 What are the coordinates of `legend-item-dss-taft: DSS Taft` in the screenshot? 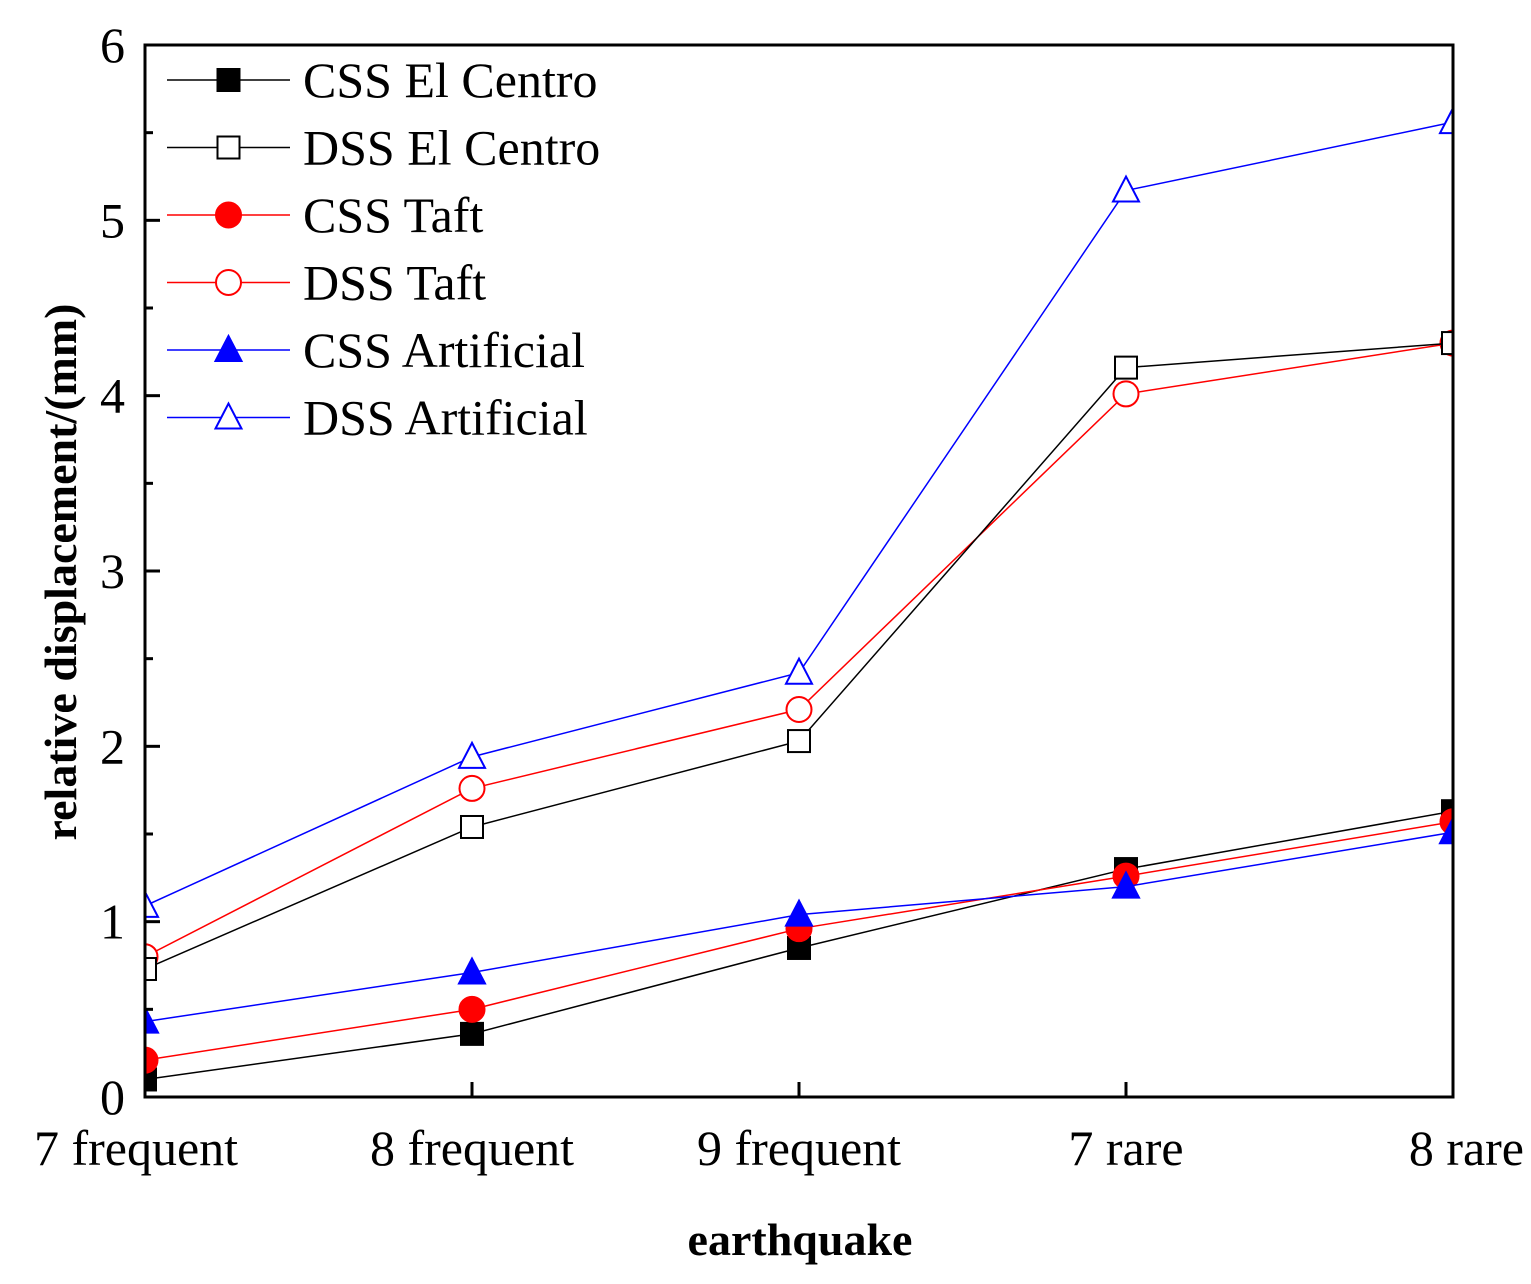 It's located at (326, 283).